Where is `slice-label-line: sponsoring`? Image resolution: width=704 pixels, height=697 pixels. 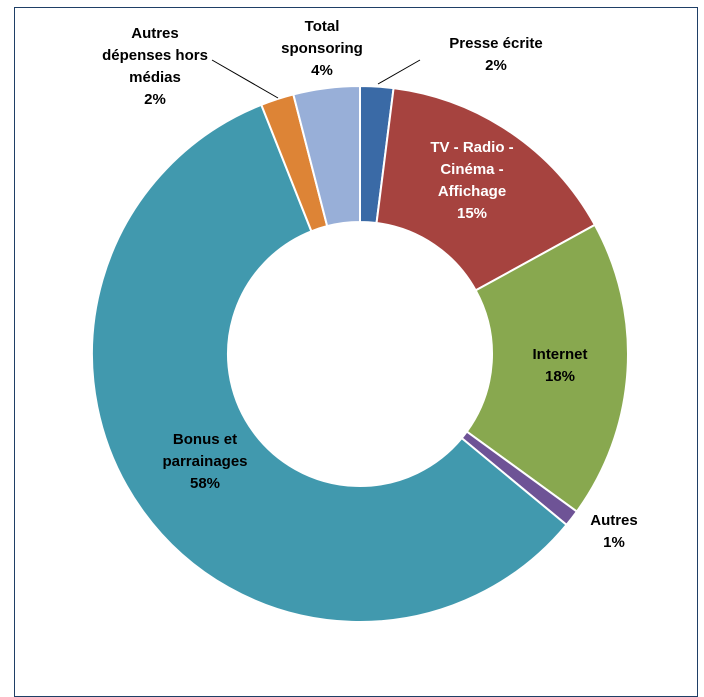 slice-label-line: sponsoring is located at coordinates (322, 48).